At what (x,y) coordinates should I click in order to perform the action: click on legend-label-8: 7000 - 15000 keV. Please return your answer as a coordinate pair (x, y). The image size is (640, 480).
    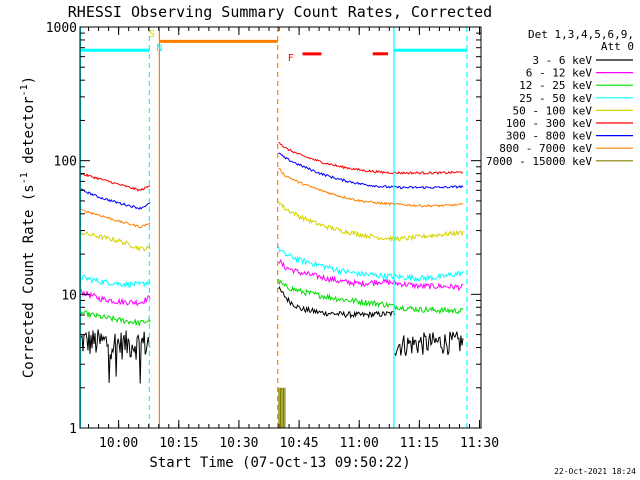
    Looking at the image, I should click on (539, 161).